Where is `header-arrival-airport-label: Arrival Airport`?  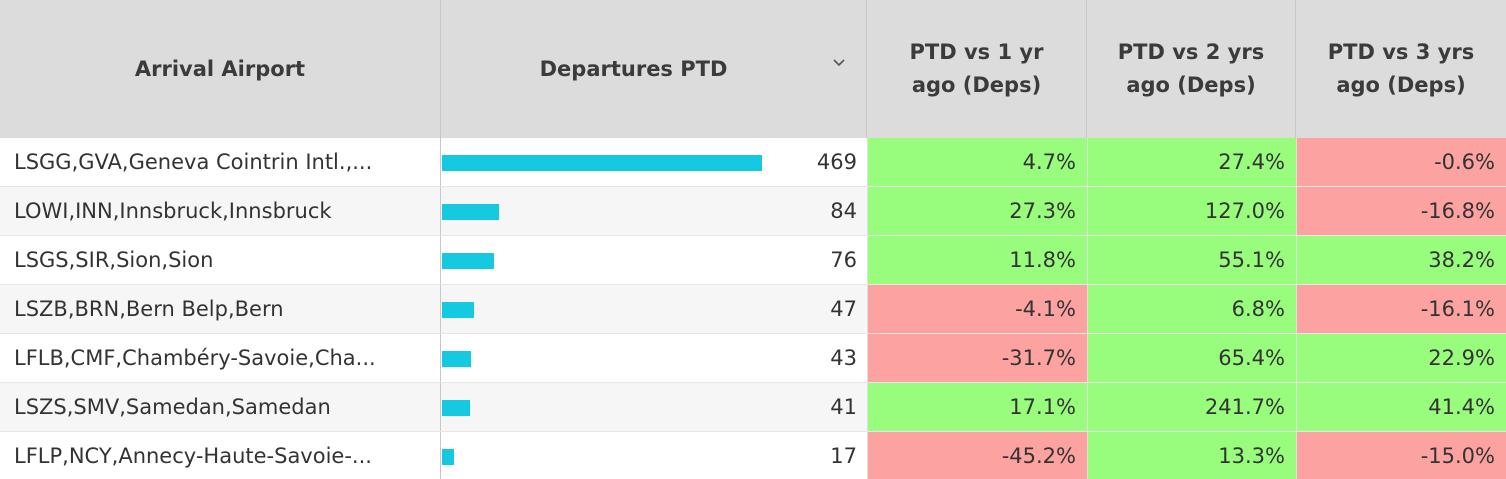
header-arrival-airport-label: Arrival Airport is located at coordinates (220, 68).